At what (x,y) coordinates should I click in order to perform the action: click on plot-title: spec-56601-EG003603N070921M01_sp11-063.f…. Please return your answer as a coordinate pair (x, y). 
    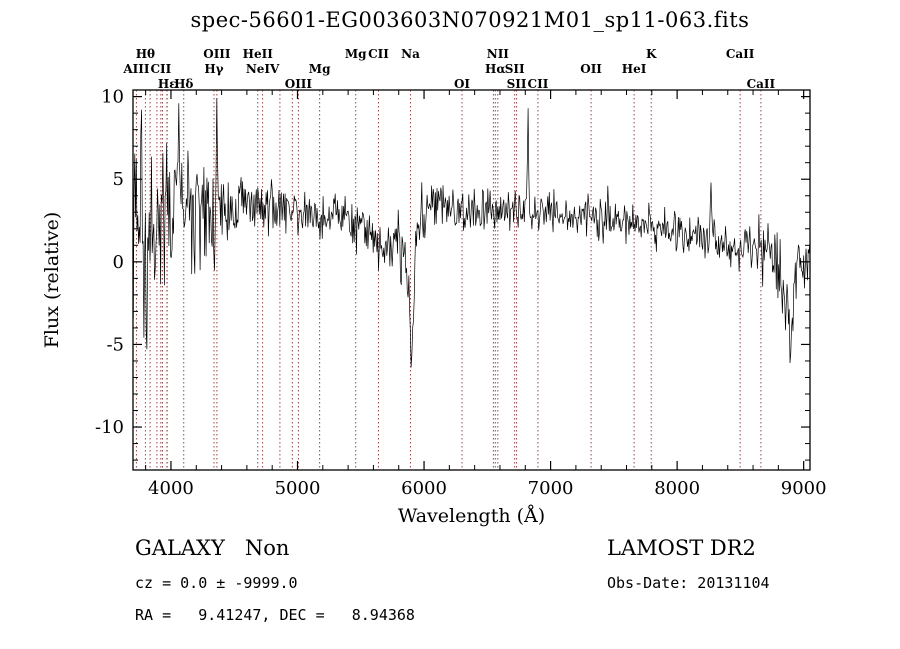
    Looking at the image, I should click on (470, 20).